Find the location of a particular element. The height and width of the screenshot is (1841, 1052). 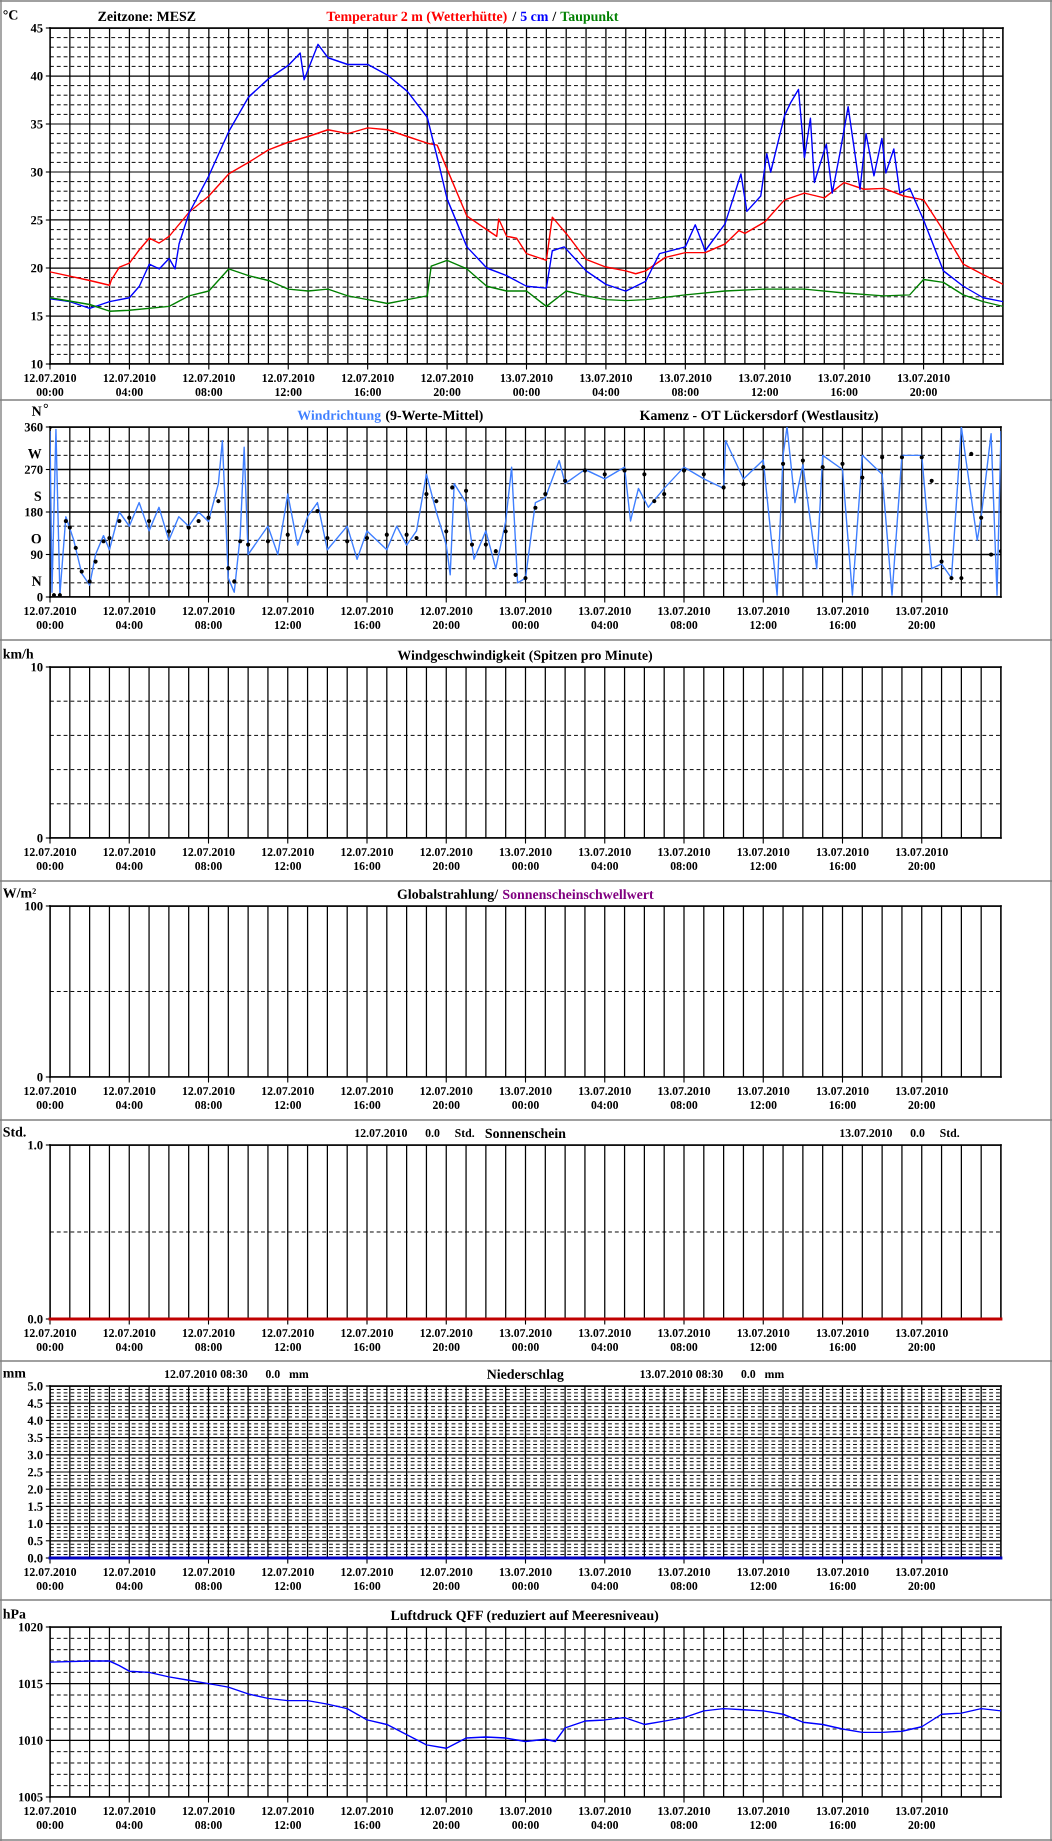

chart-title: Kamenz - OT Lückersdorf (Westlausitz) is located at coordinates (758, 416).